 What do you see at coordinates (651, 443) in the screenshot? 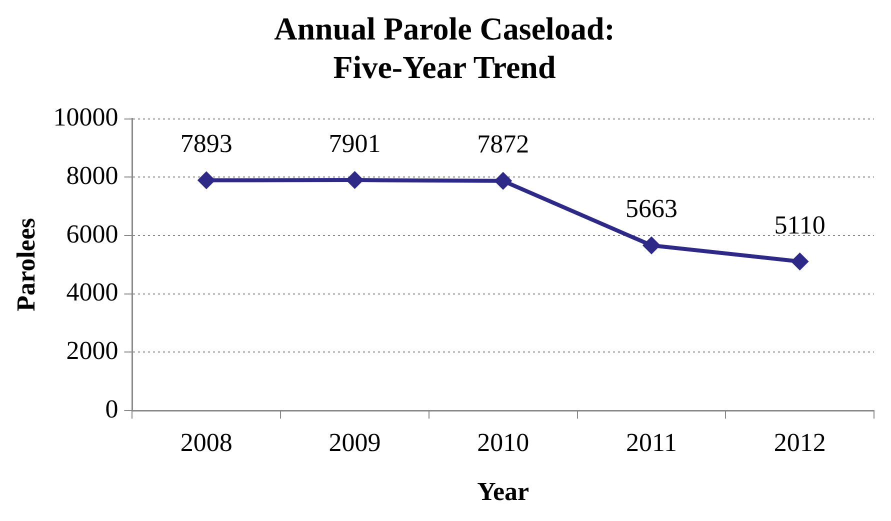
I see `x-tick-label: 2011` at bounding box center [651, 443].